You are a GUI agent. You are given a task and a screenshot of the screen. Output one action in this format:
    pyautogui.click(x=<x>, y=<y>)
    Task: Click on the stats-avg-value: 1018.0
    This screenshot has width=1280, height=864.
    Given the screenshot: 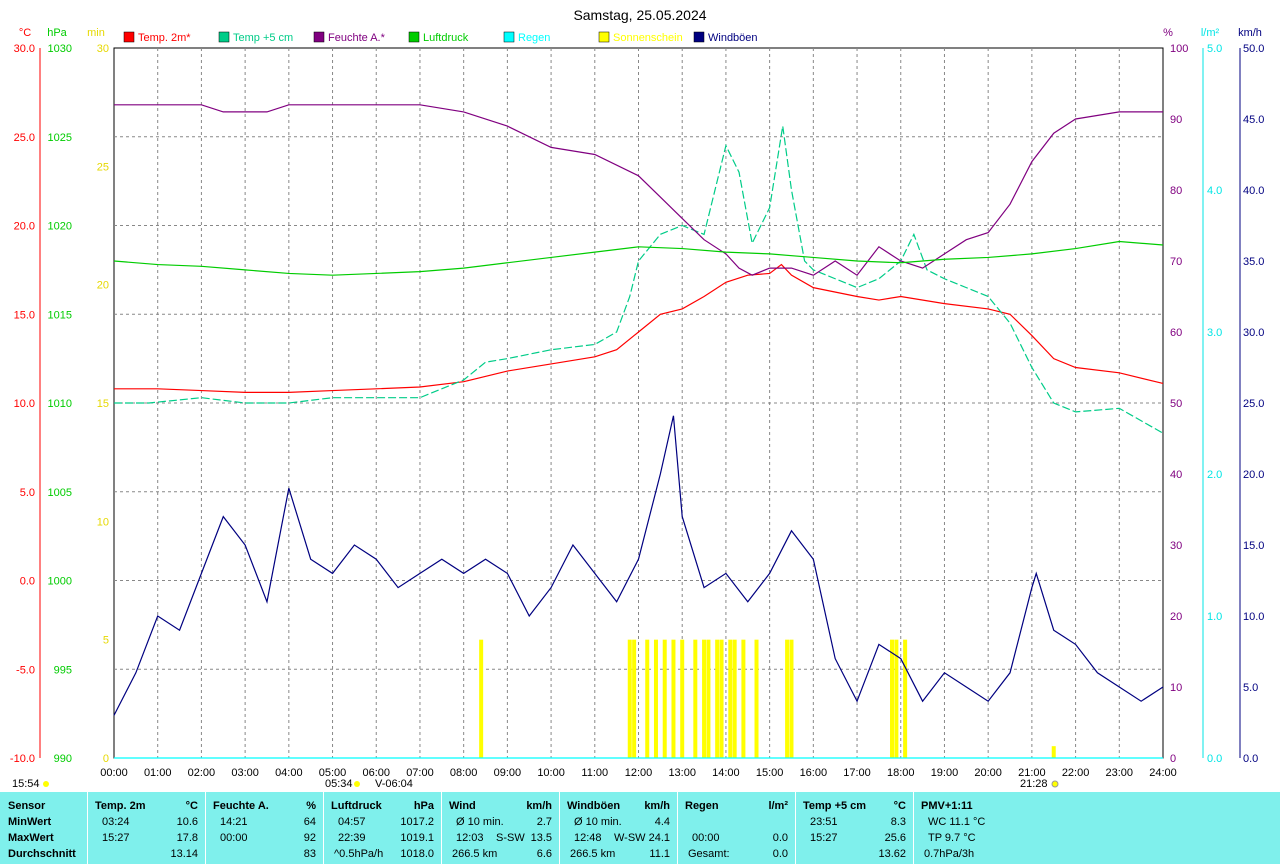 What is the action you would take?
    pyautogui.click(x=417, y=854)
    